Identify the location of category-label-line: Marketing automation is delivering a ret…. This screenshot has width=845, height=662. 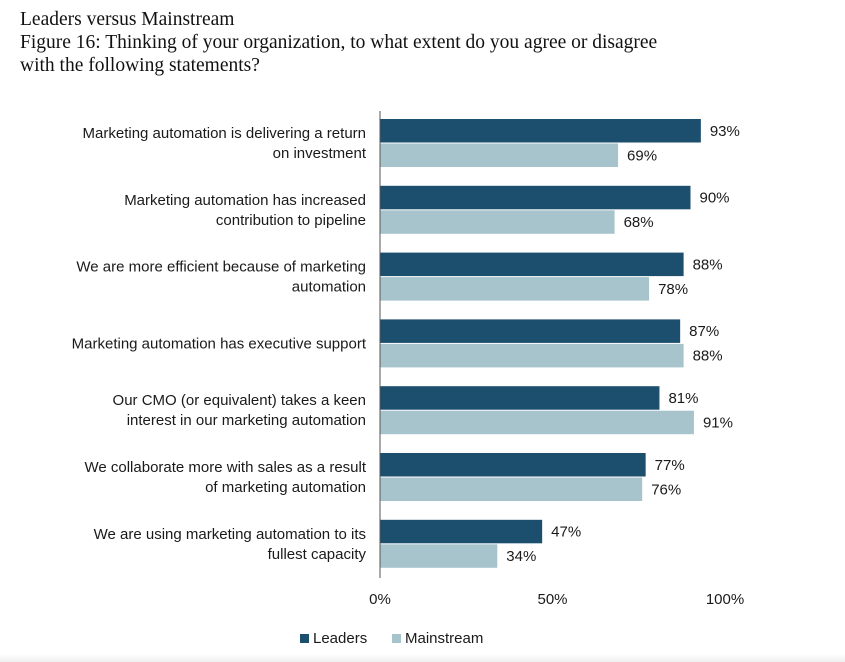
(224, 133).